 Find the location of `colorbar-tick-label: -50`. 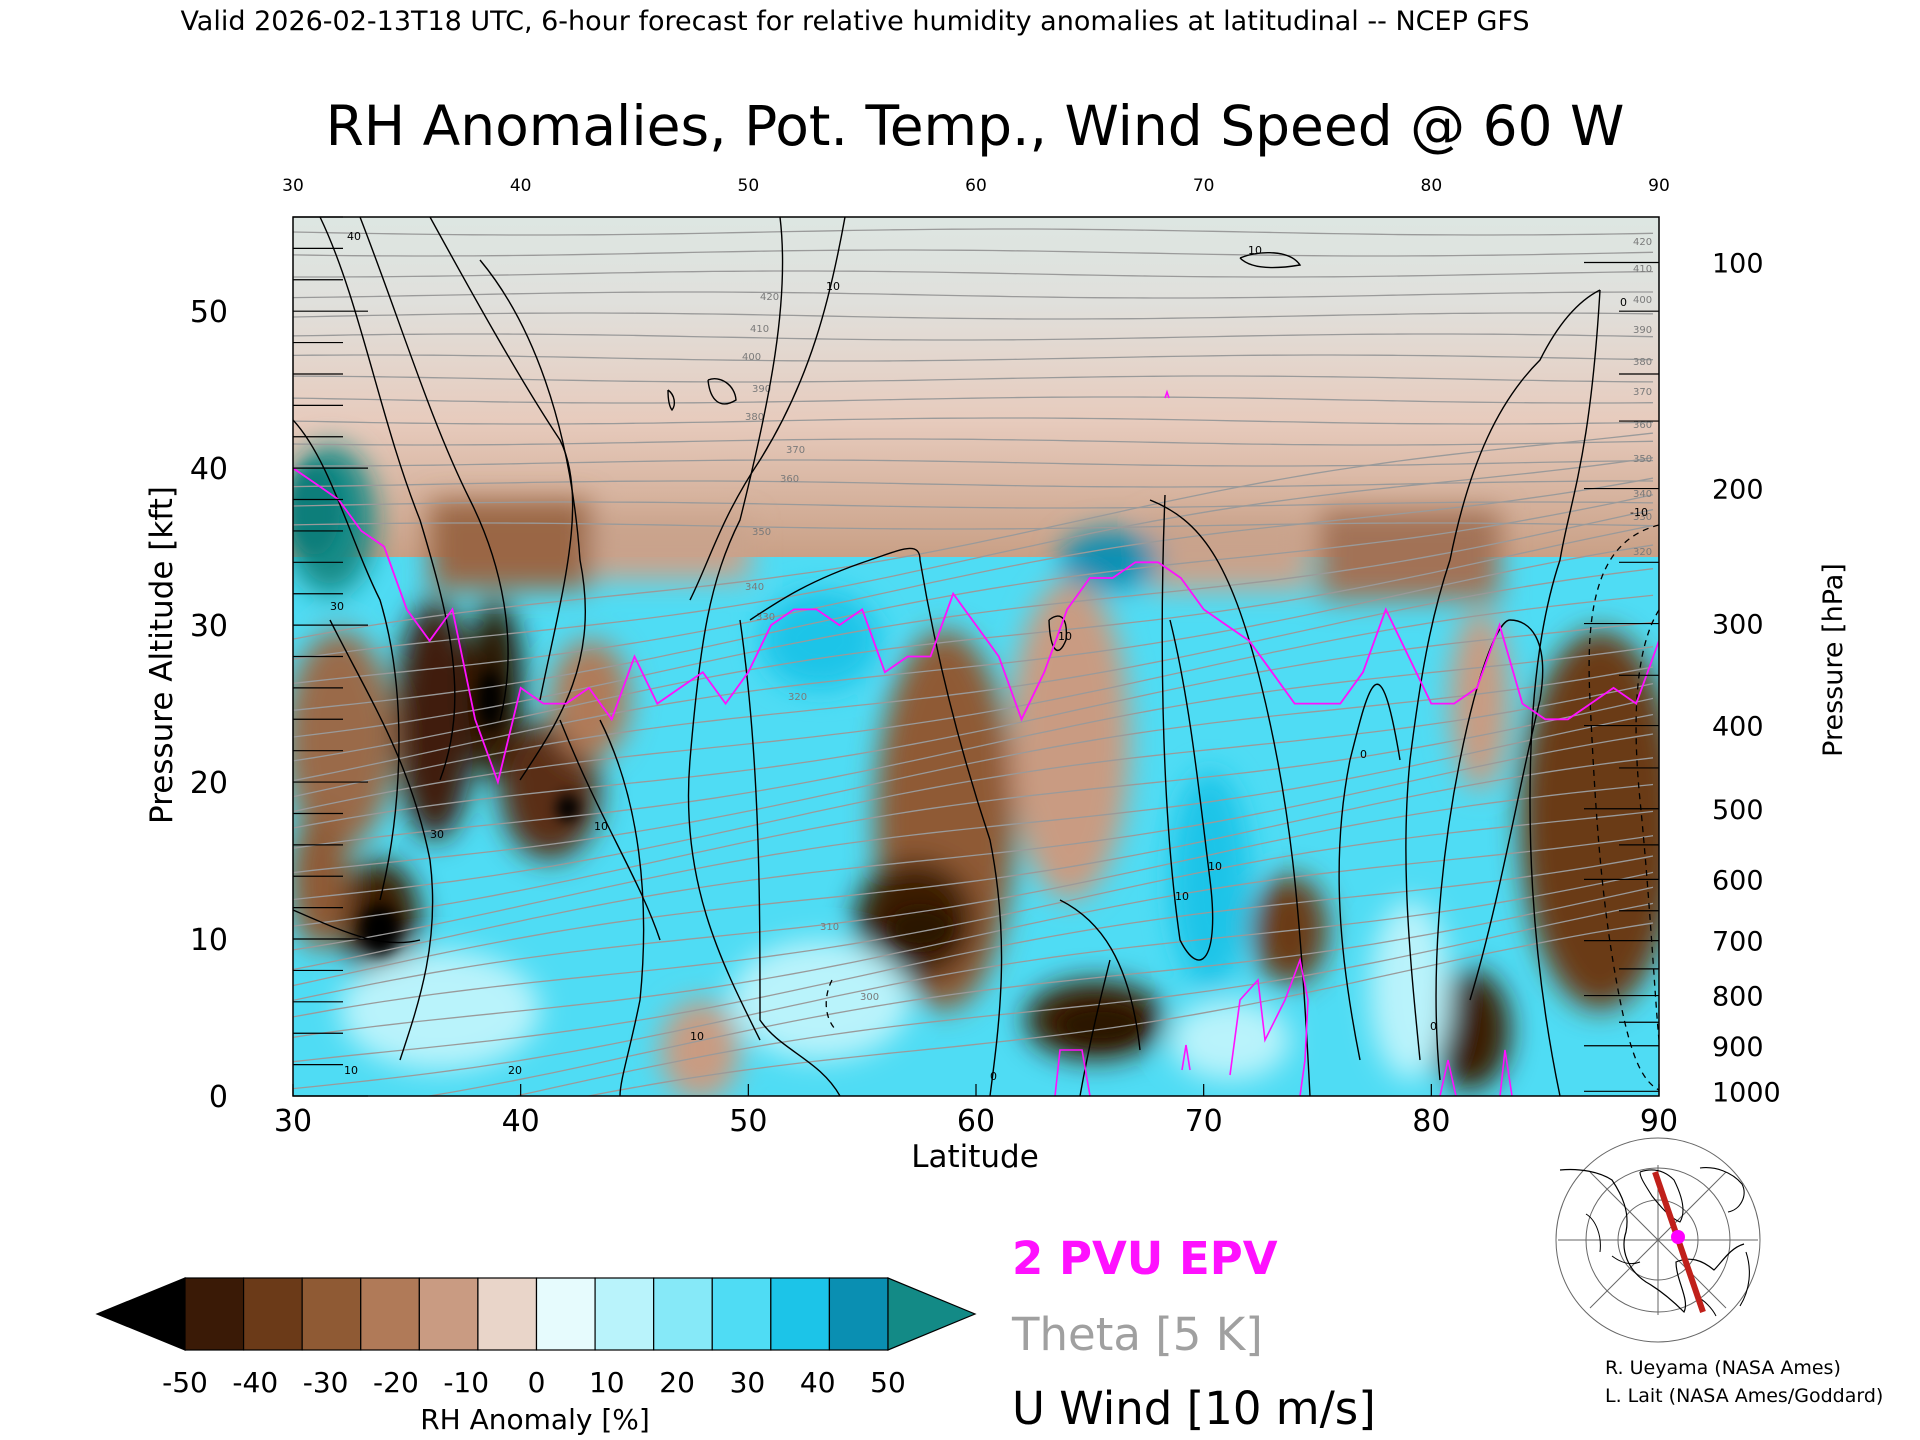

colorbar-tick-label: -50 is located at coordinates (185, 1382).